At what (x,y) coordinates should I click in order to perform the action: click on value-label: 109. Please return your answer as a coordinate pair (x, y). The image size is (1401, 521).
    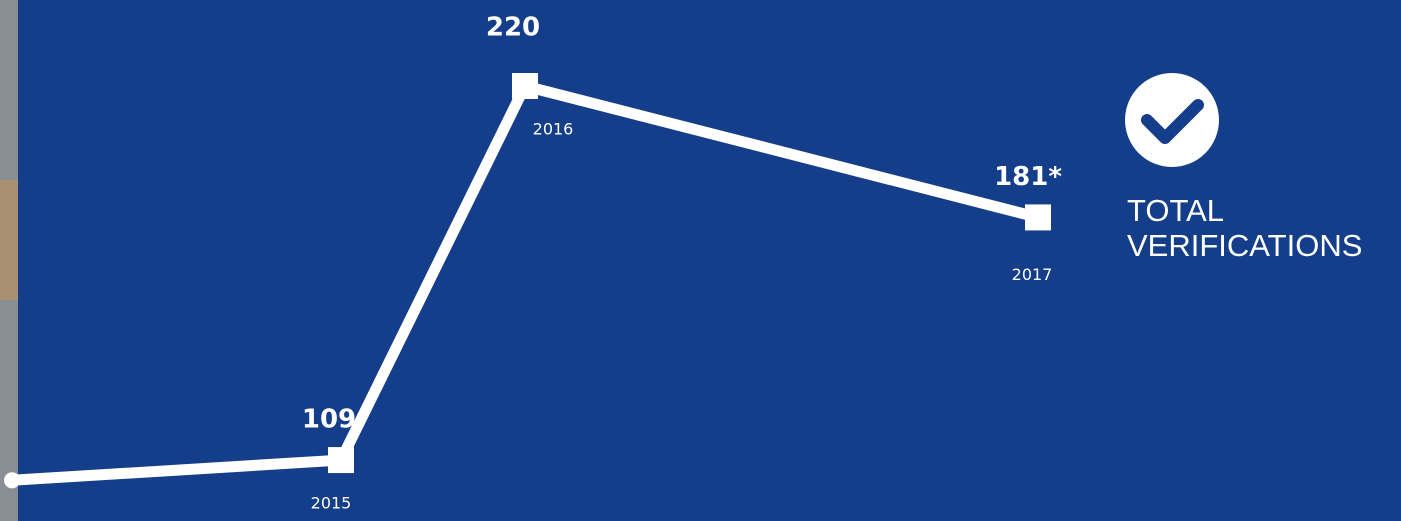
    Looking at the image, I should click on (329, 420).